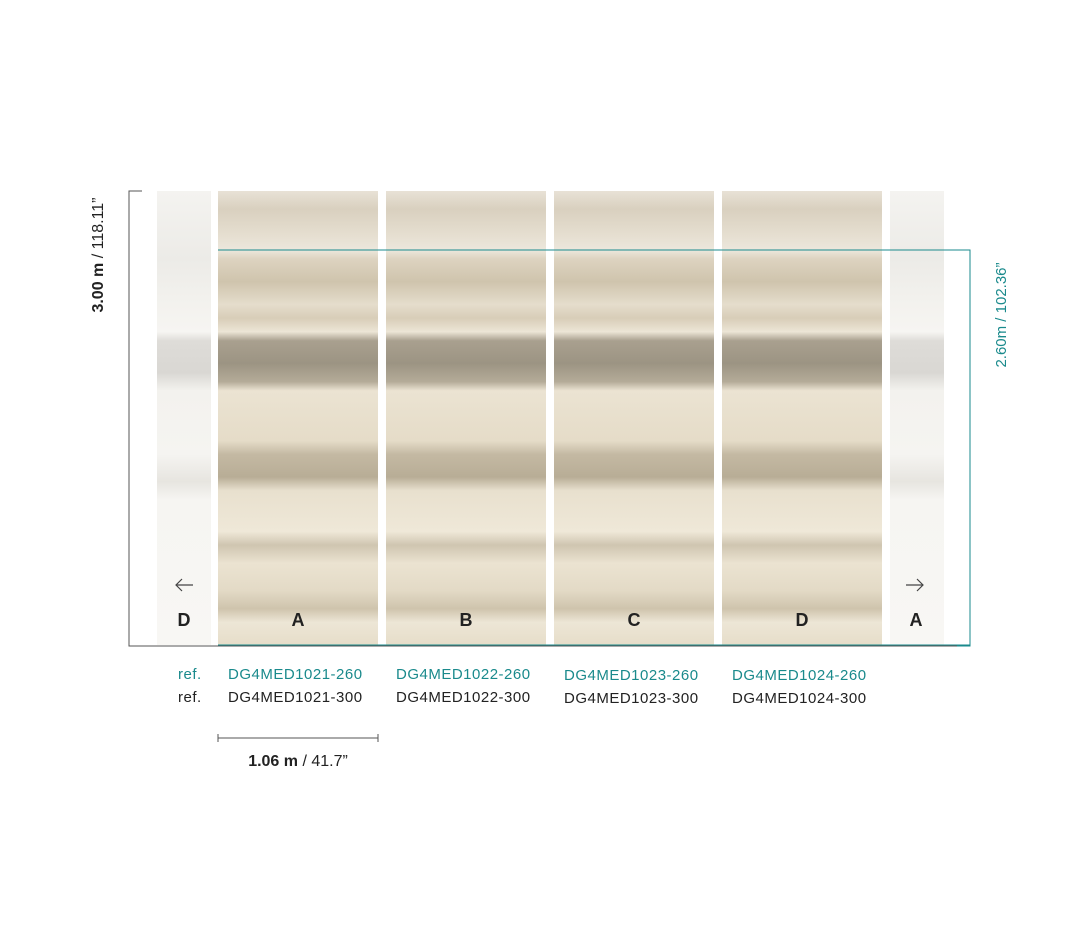 The width and height of the screenshot is (1072, 950). I want to click on ref-260: DG4MED1023-260, so click(631, 675).